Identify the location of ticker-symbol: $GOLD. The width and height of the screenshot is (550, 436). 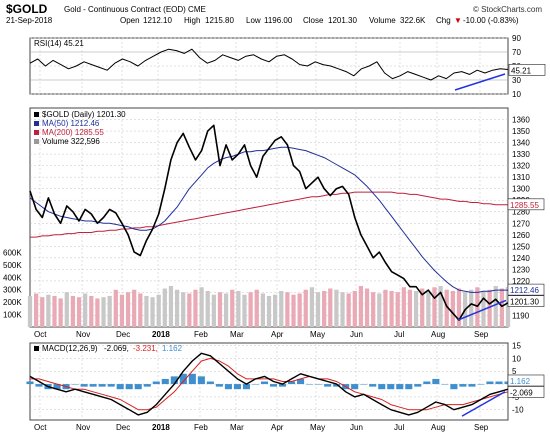
(27, 9).